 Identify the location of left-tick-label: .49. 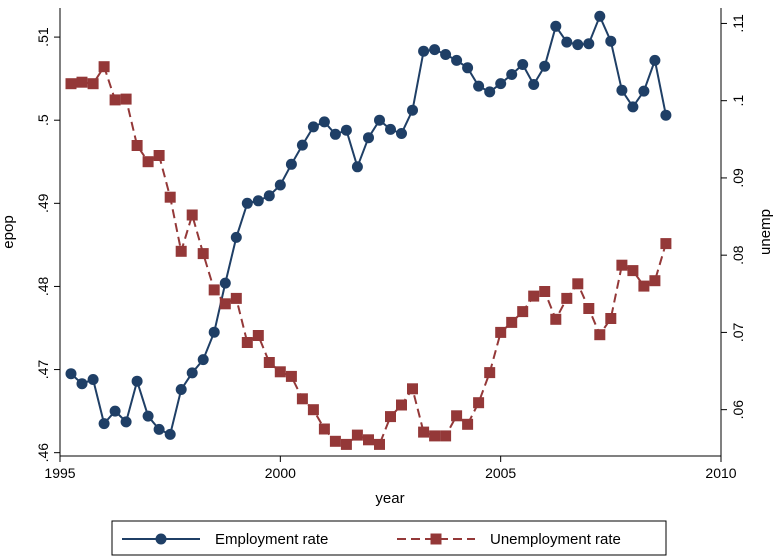
(43, 203).